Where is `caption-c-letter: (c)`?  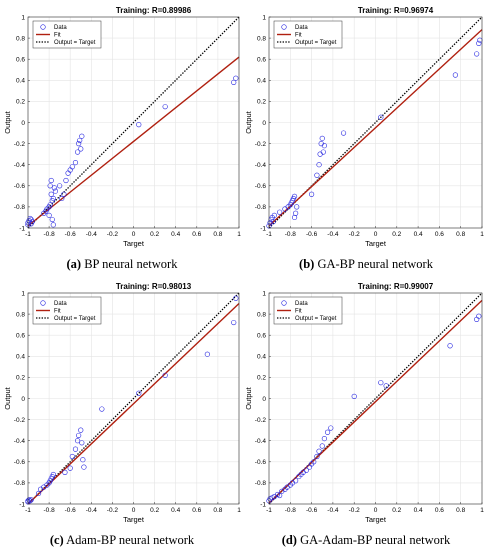
caption-c-letter: (c) is located at coordinates (56, 540).